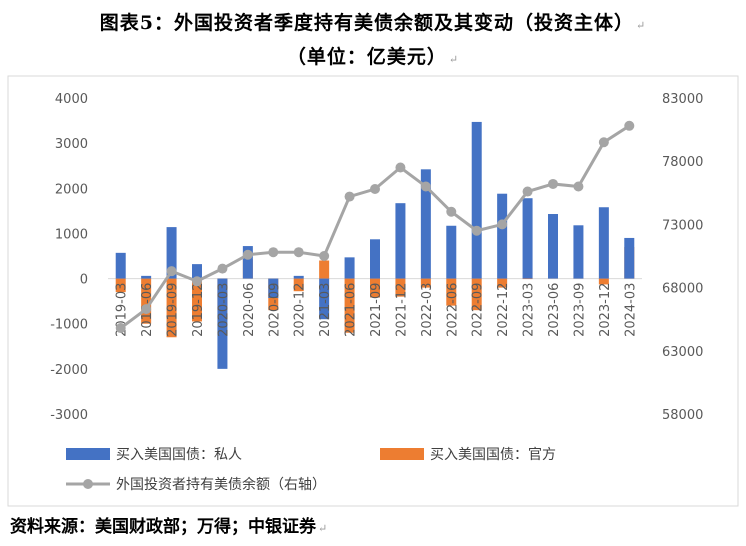  I want to click on x-tick-label: 2021-06, so click(351, 310).